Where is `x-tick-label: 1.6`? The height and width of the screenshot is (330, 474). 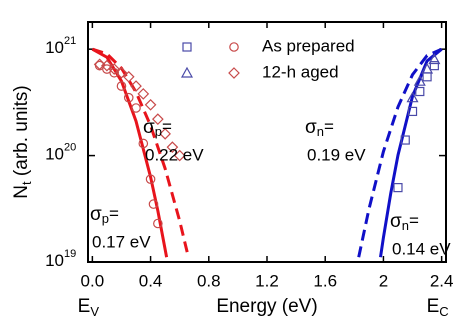
x-tick-label: 1.6 is located at coordinates (325, 280).